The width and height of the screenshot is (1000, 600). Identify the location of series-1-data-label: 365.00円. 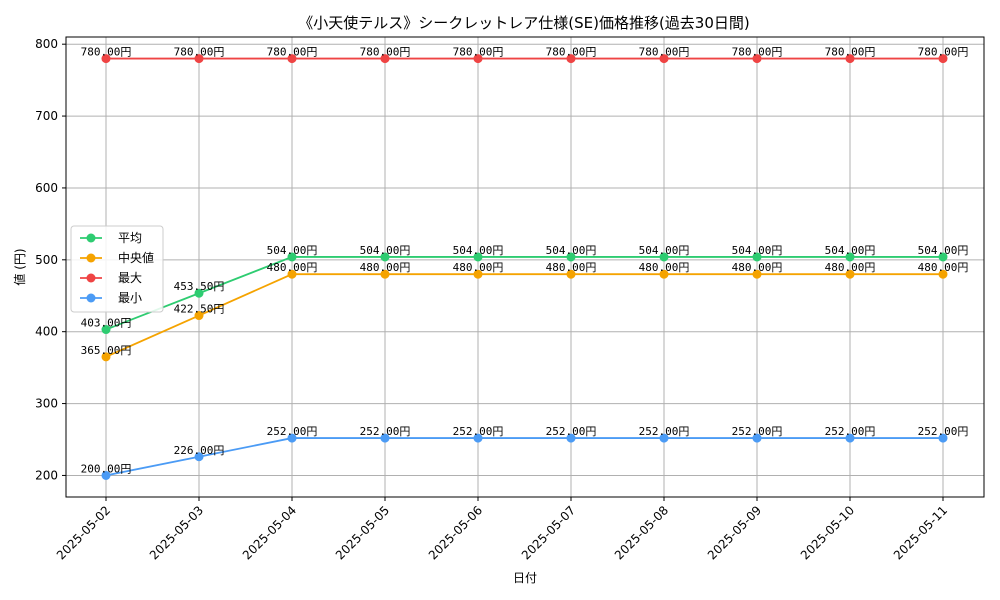
(106, 350).